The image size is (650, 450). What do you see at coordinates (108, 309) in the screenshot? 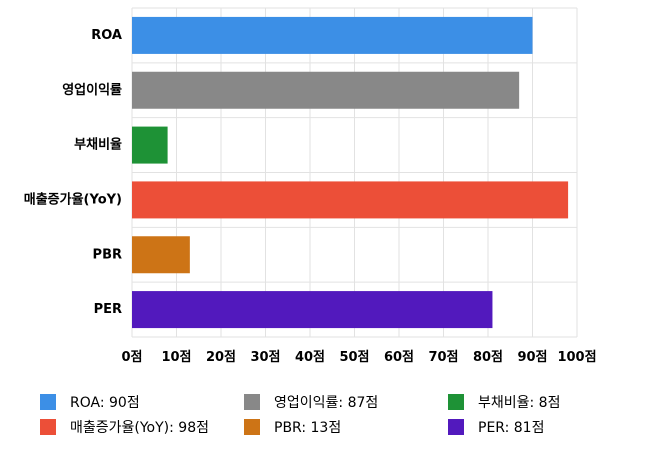
I see `category-label: PER` at bounding box center [108, 309].